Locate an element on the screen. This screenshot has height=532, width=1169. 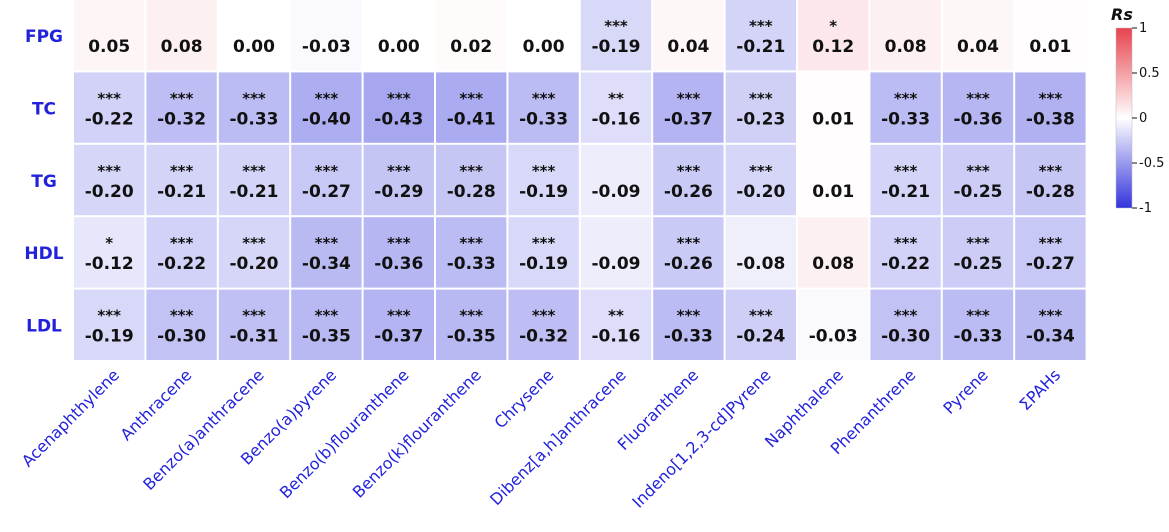
heatmap-cell: -0.40 *** is located at coordinates (326, 107).